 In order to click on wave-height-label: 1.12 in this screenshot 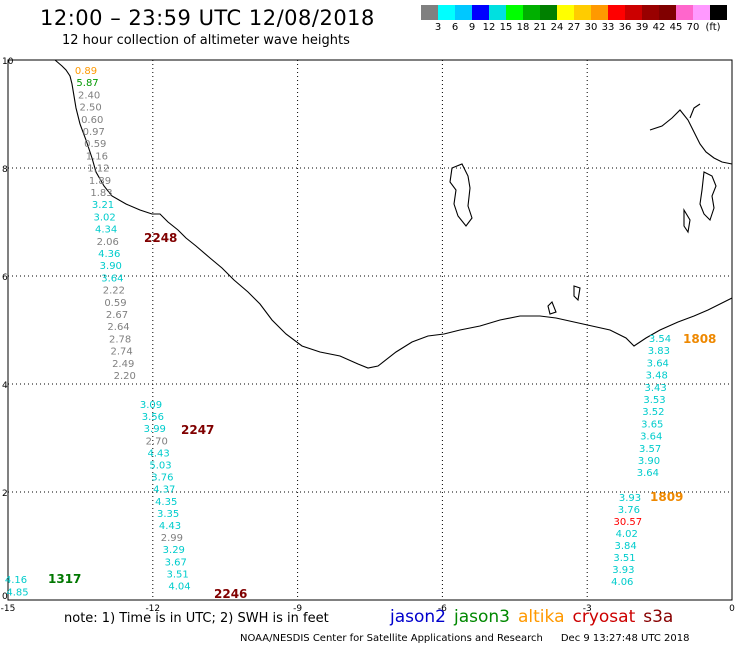, I will do `click(98, 169)`.